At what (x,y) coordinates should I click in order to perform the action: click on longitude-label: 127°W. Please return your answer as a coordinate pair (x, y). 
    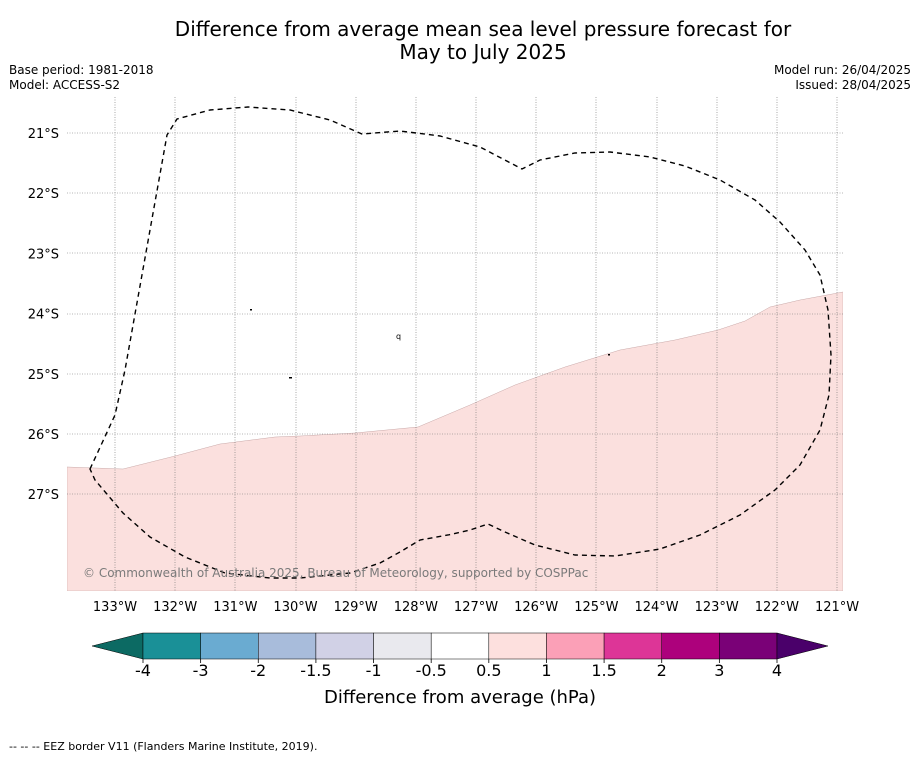
    Looking at the image, I should click on (476, 607).